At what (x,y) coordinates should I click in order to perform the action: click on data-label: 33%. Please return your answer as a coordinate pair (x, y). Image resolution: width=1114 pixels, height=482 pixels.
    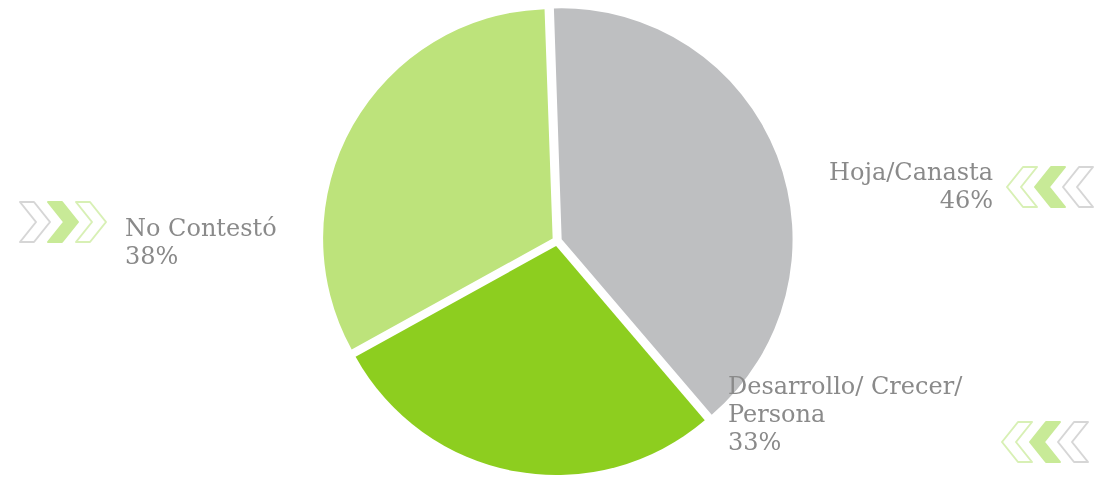
    Looking at the image, I should click on (755, 442).